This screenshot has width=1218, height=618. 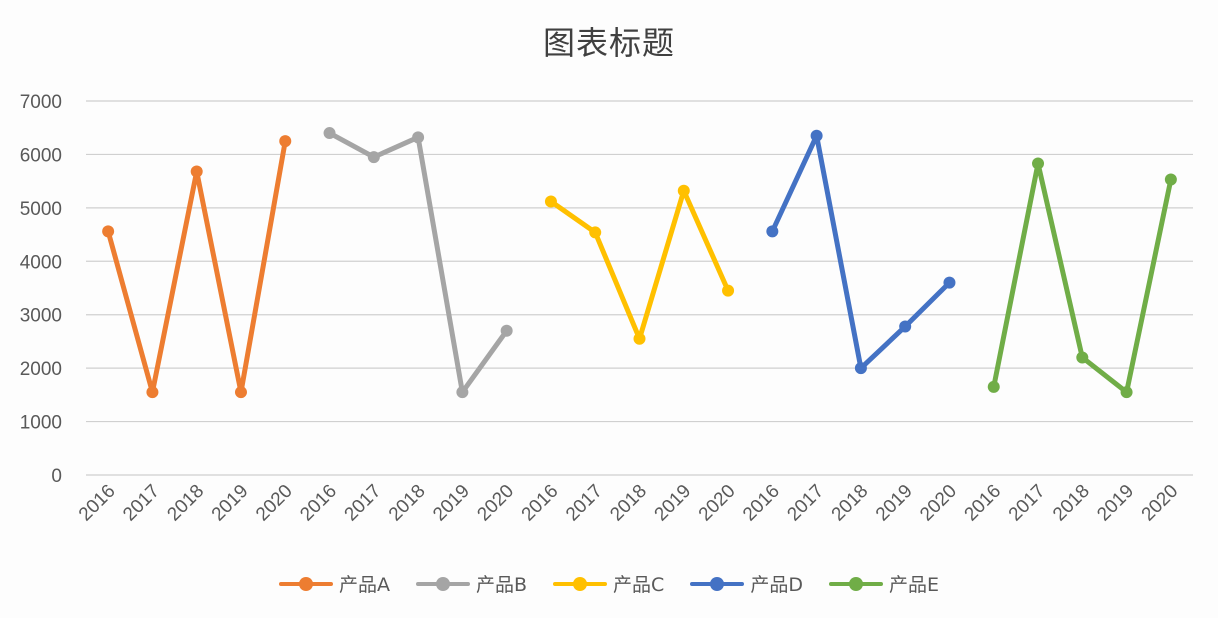 I want to click on legend-item: 产品C, so click(x=608, y=583).